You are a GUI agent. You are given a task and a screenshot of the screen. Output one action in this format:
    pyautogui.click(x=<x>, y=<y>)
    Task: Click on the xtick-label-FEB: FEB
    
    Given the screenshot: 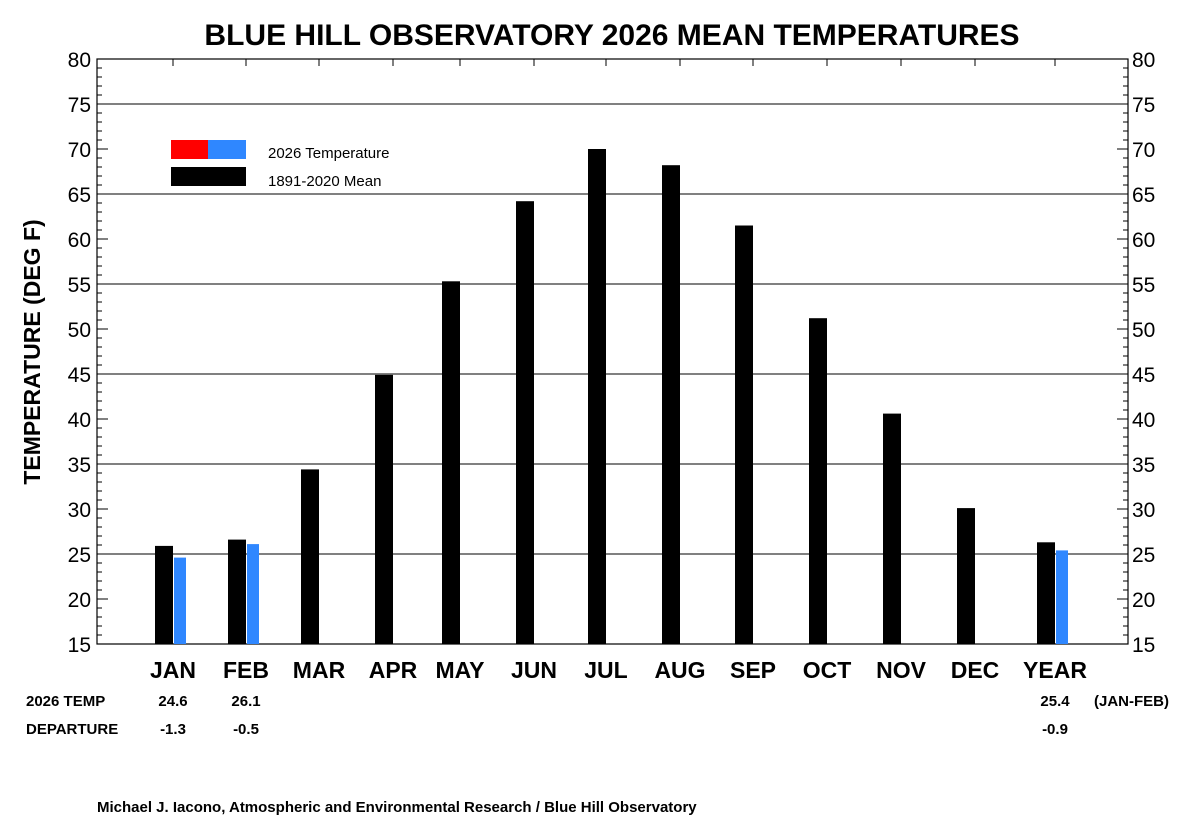 What is the action you would take?
    pyautogui.click(x=246, y=670)
    